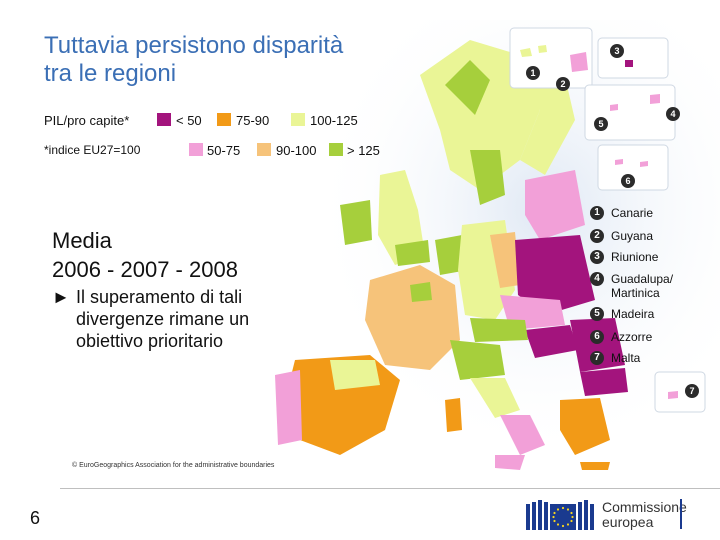  I want to click on region-list-label: Riunione, so click(635, 257).